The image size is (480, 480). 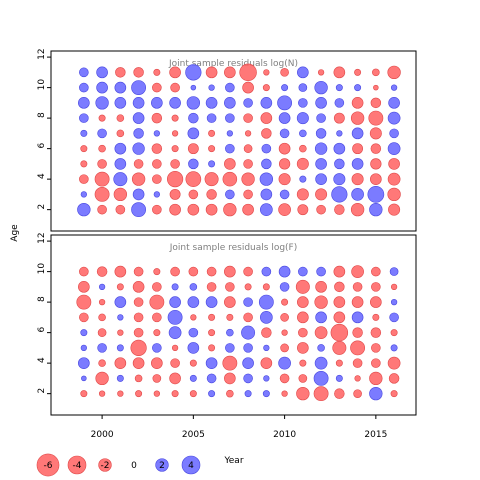 What do you see at coordinates (42, 237) in the screenshot?
I see `y-tick-label: 12` at bounding box center [42, 237].